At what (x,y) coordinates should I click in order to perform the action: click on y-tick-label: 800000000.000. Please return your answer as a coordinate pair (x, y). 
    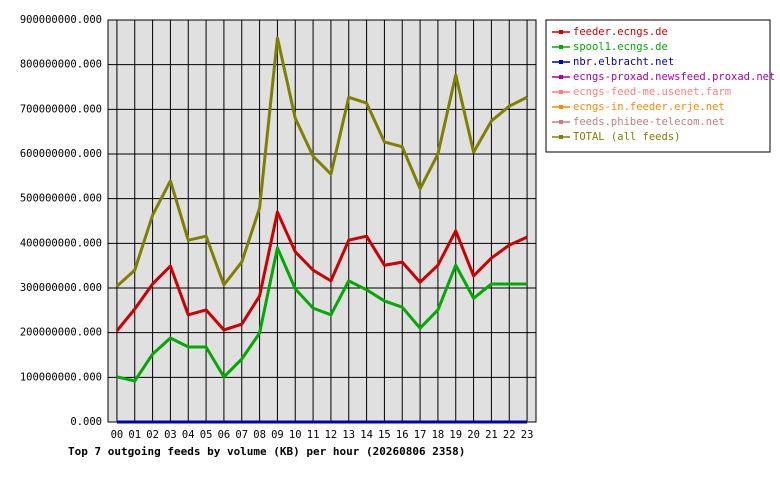
    Looking at the image, I should click on (61, 65).